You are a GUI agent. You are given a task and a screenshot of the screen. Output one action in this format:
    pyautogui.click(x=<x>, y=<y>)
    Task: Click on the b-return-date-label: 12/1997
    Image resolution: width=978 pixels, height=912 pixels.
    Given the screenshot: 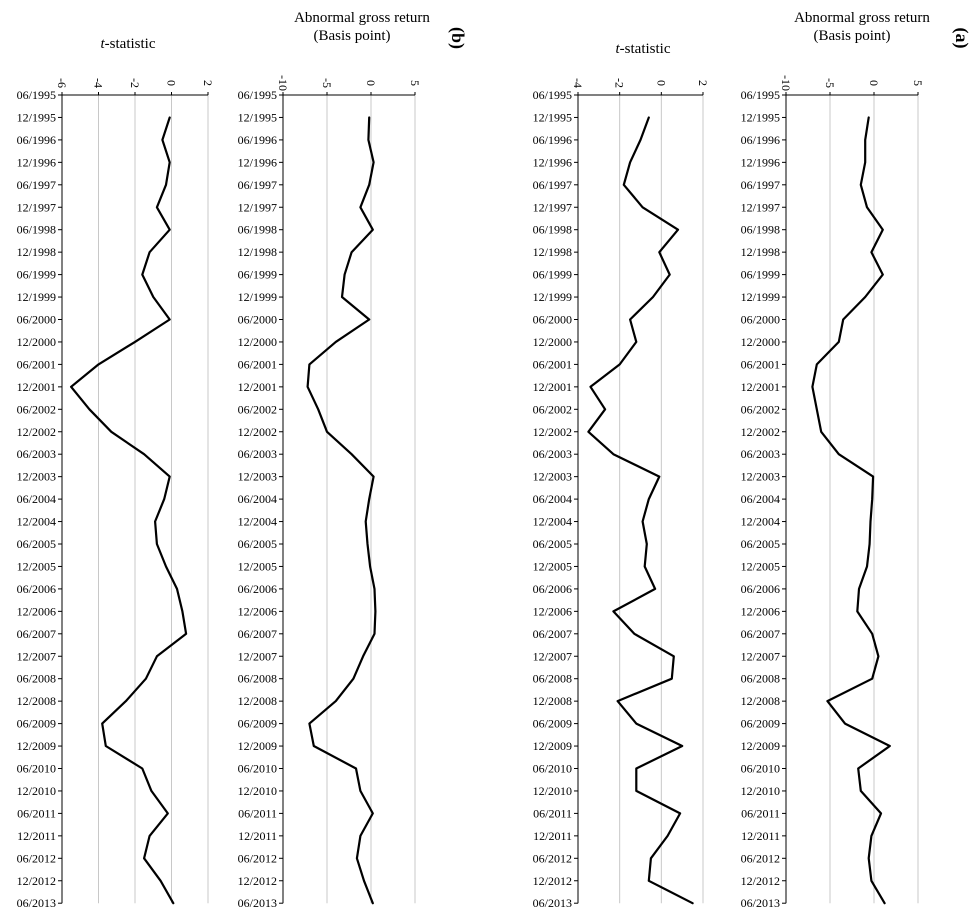 What is the action you would take?
    pyautogui.click(x=257, y=207)
    